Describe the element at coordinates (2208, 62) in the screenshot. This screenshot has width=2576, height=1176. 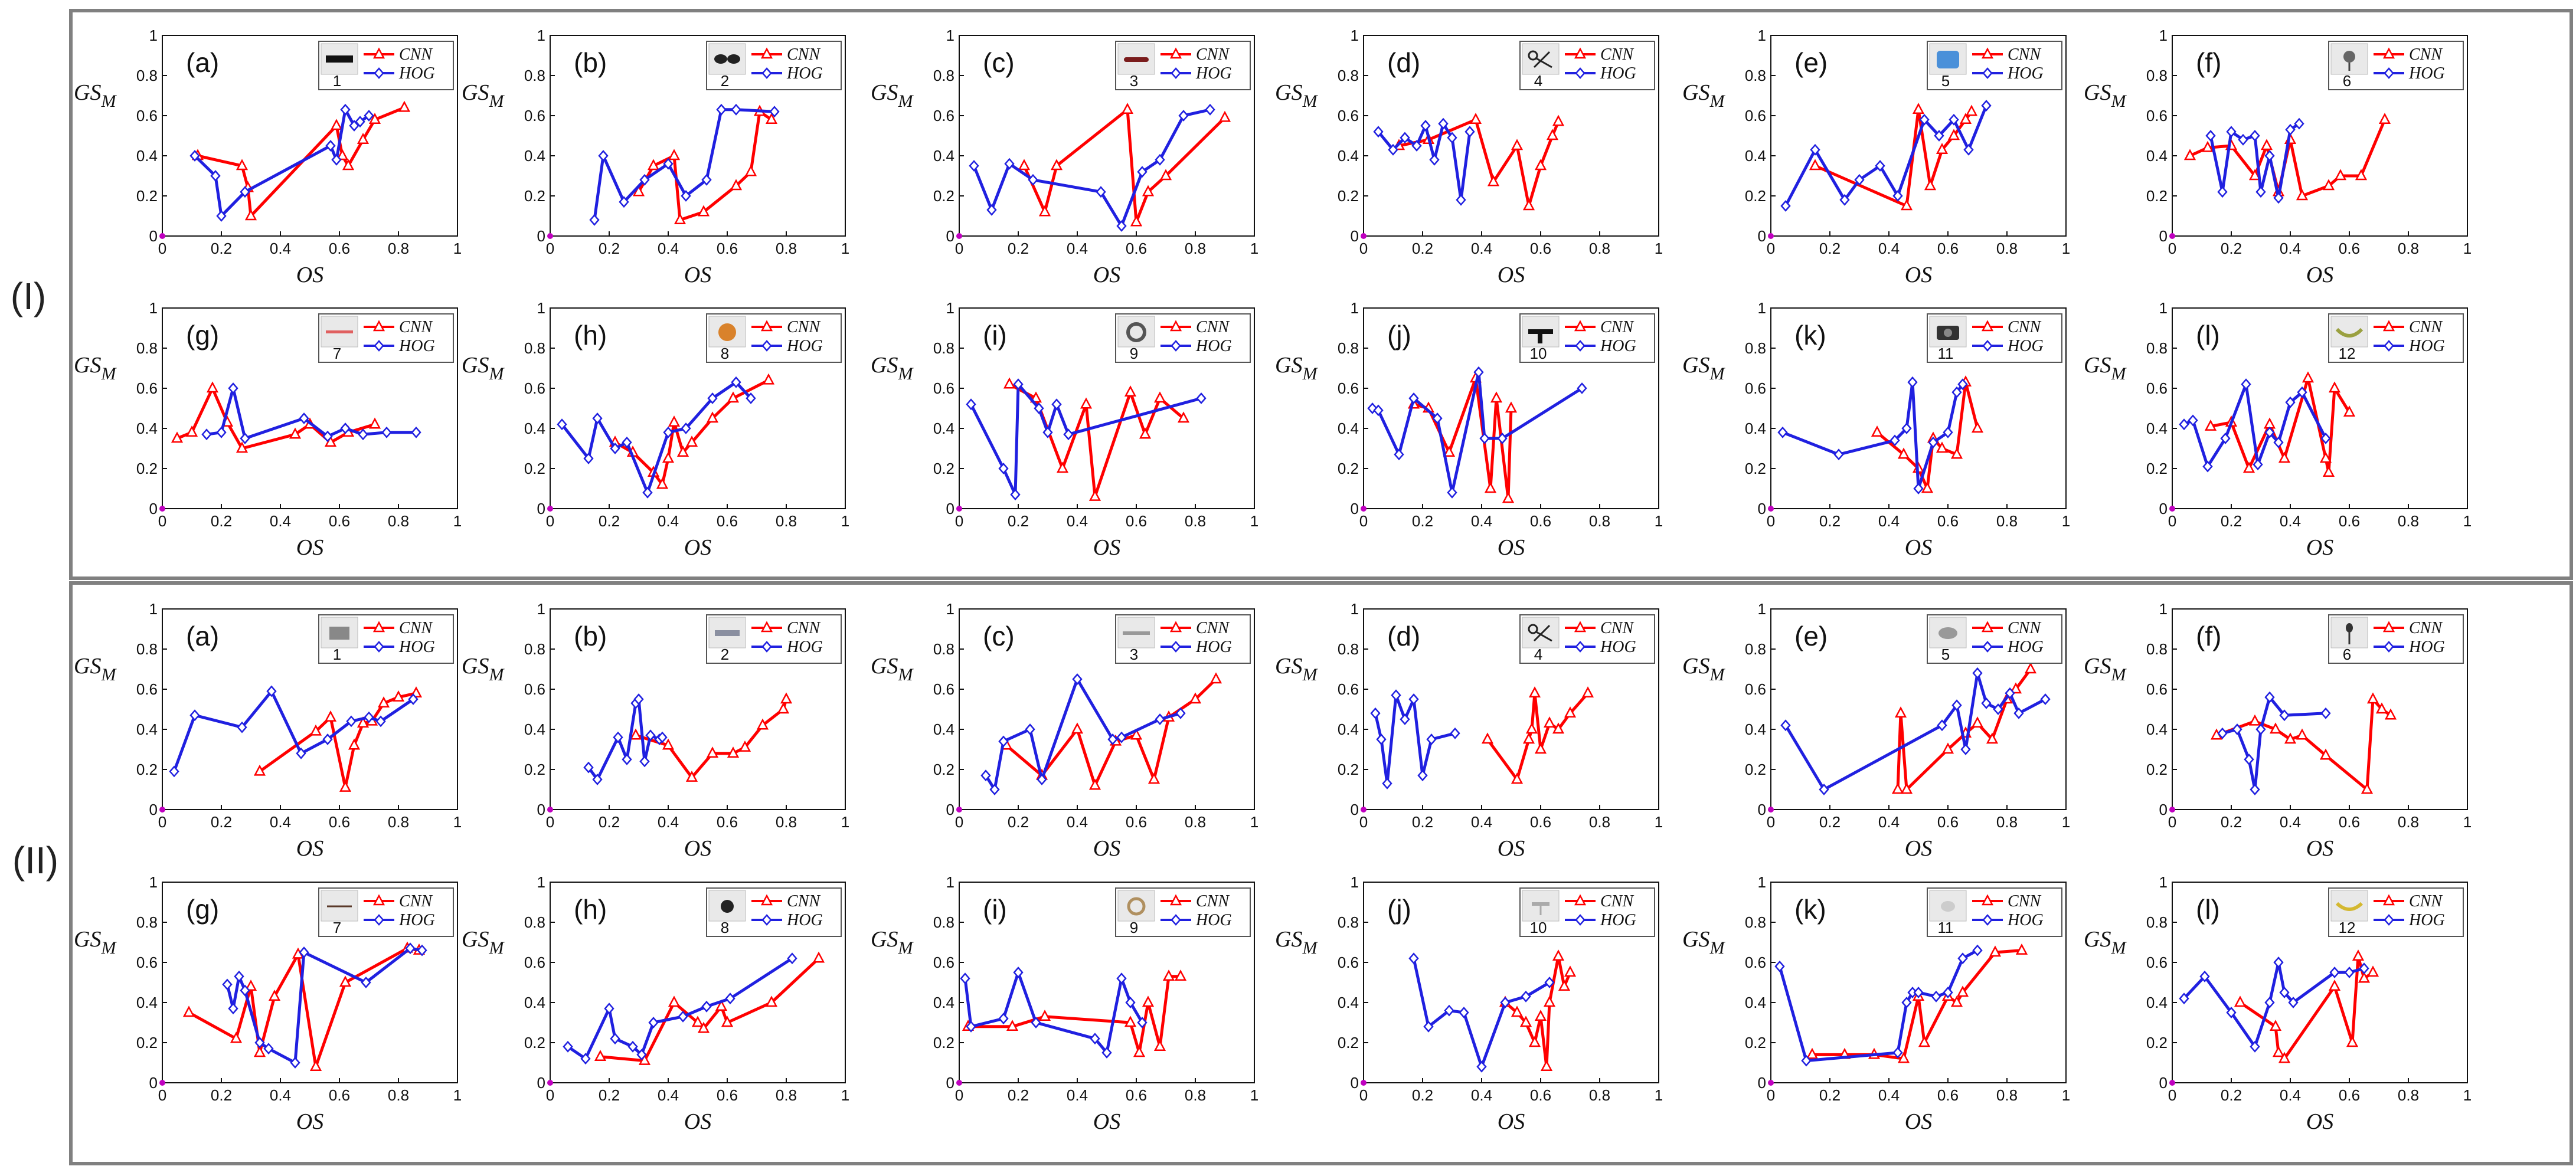
I see `panel-letter: (f)` at that location.